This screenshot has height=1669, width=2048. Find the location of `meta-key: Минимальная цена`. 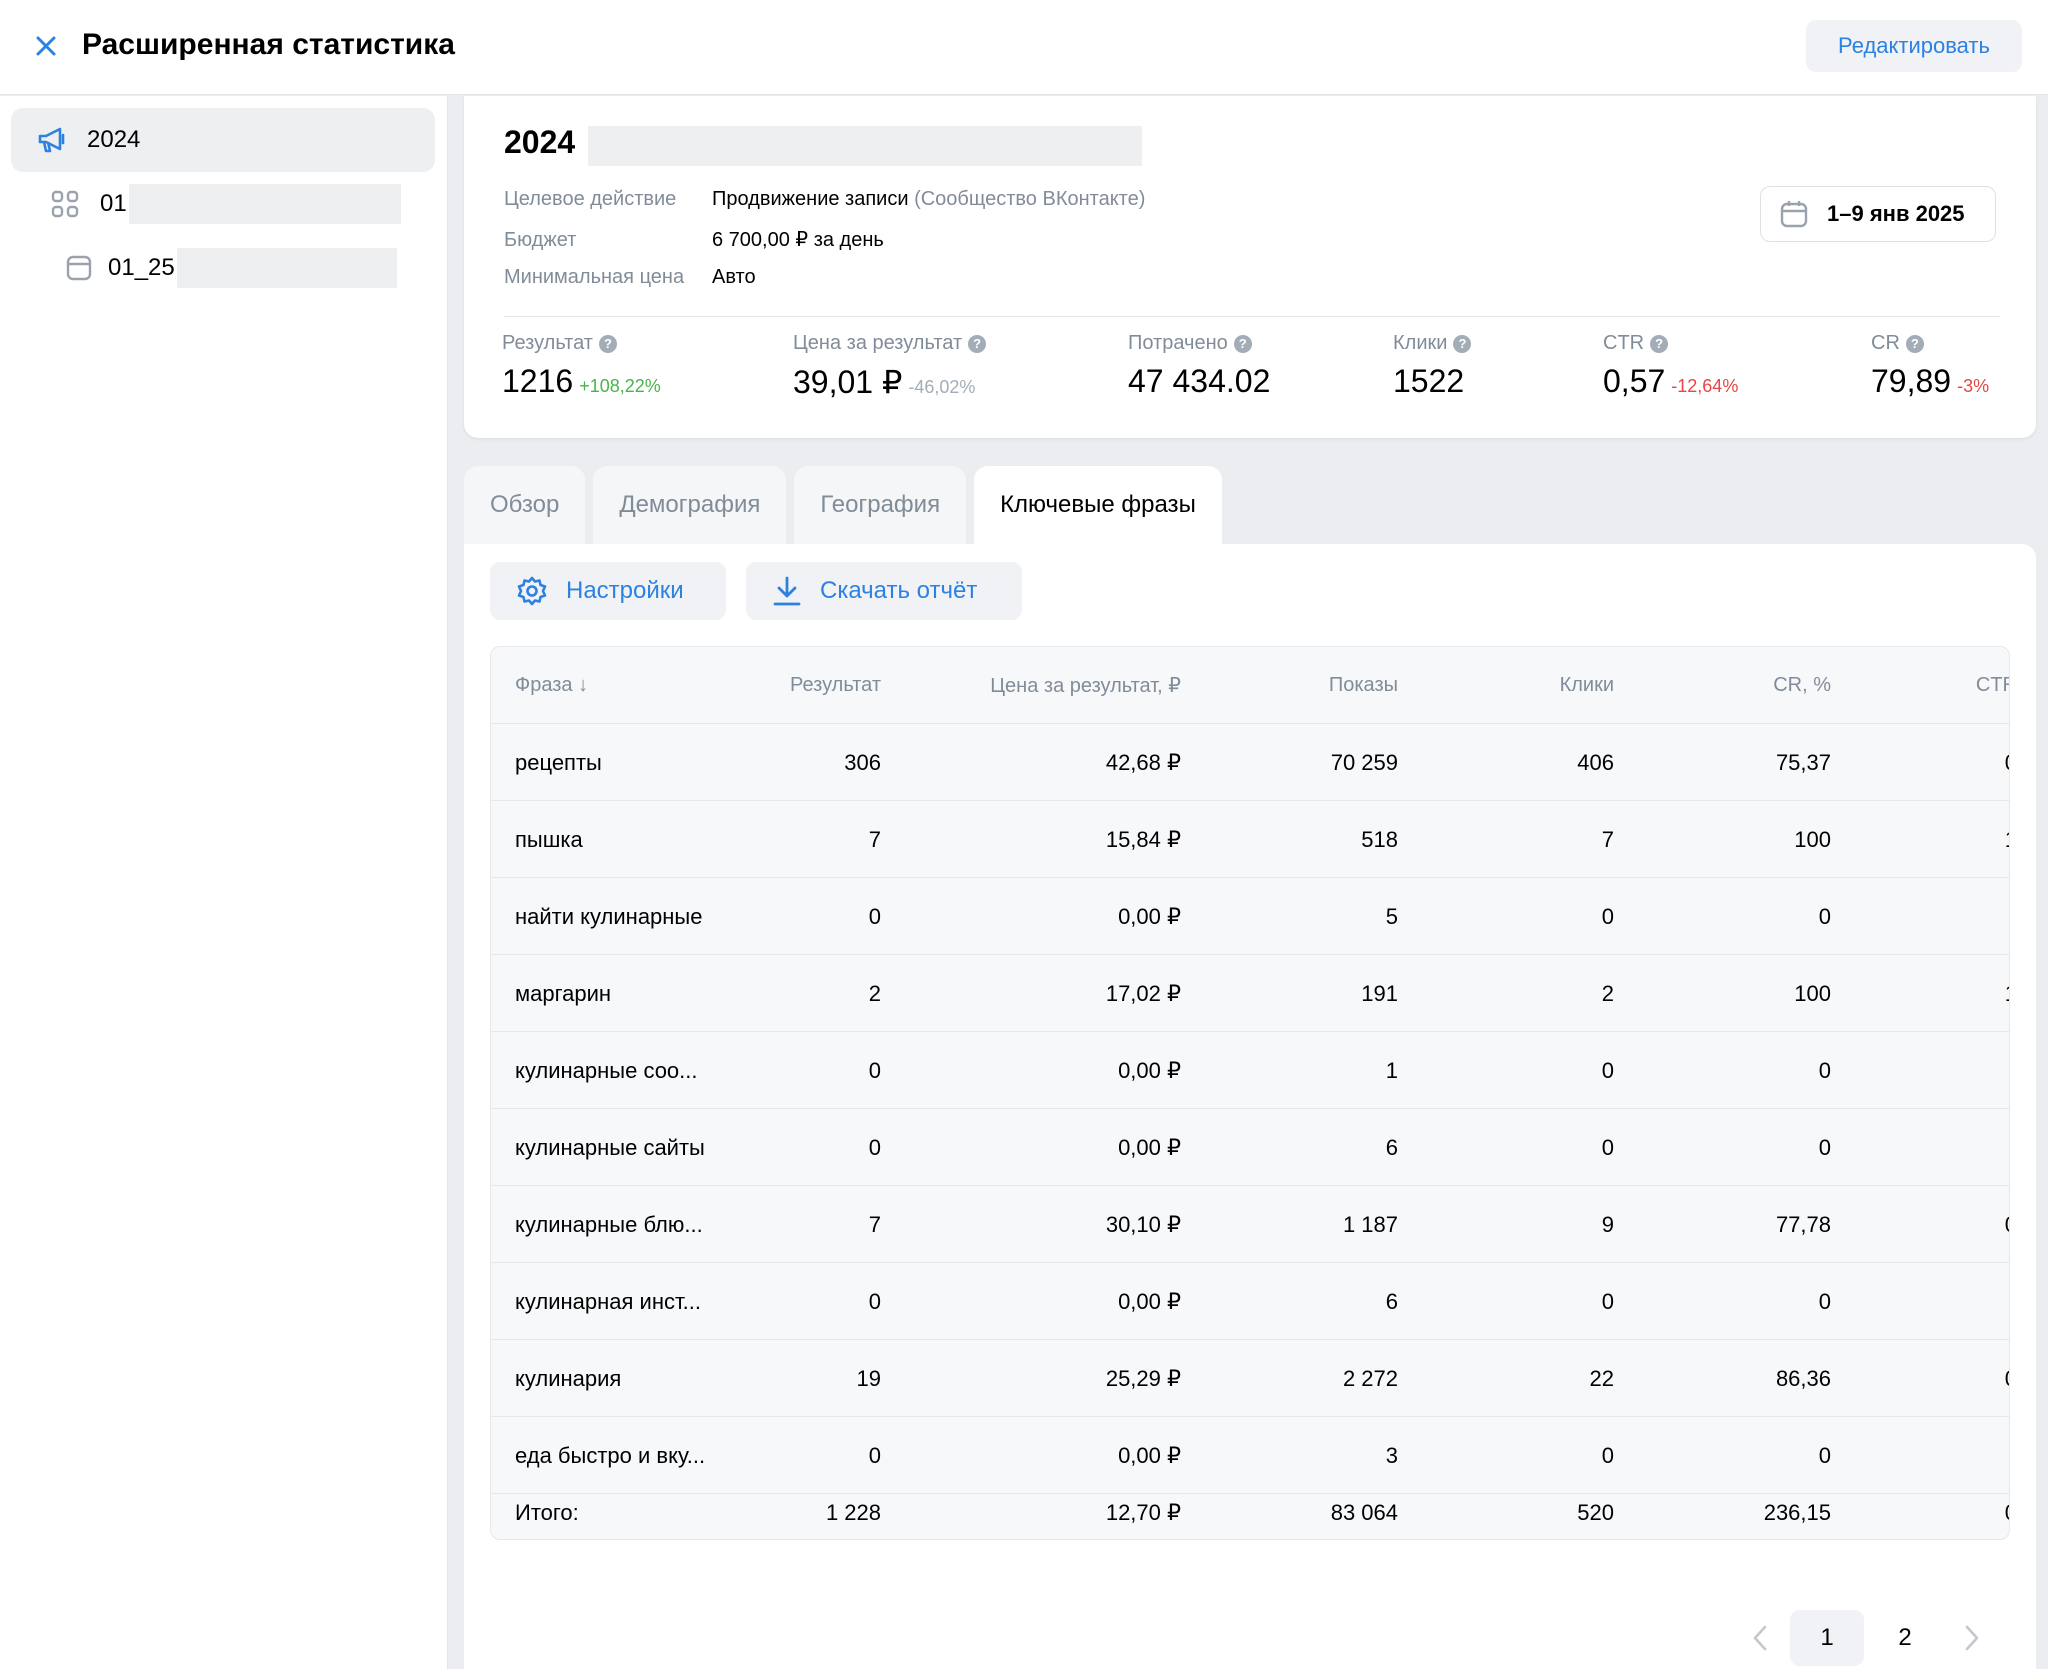

meta-key: Минимальная цена is located at coordinates (594, 277).